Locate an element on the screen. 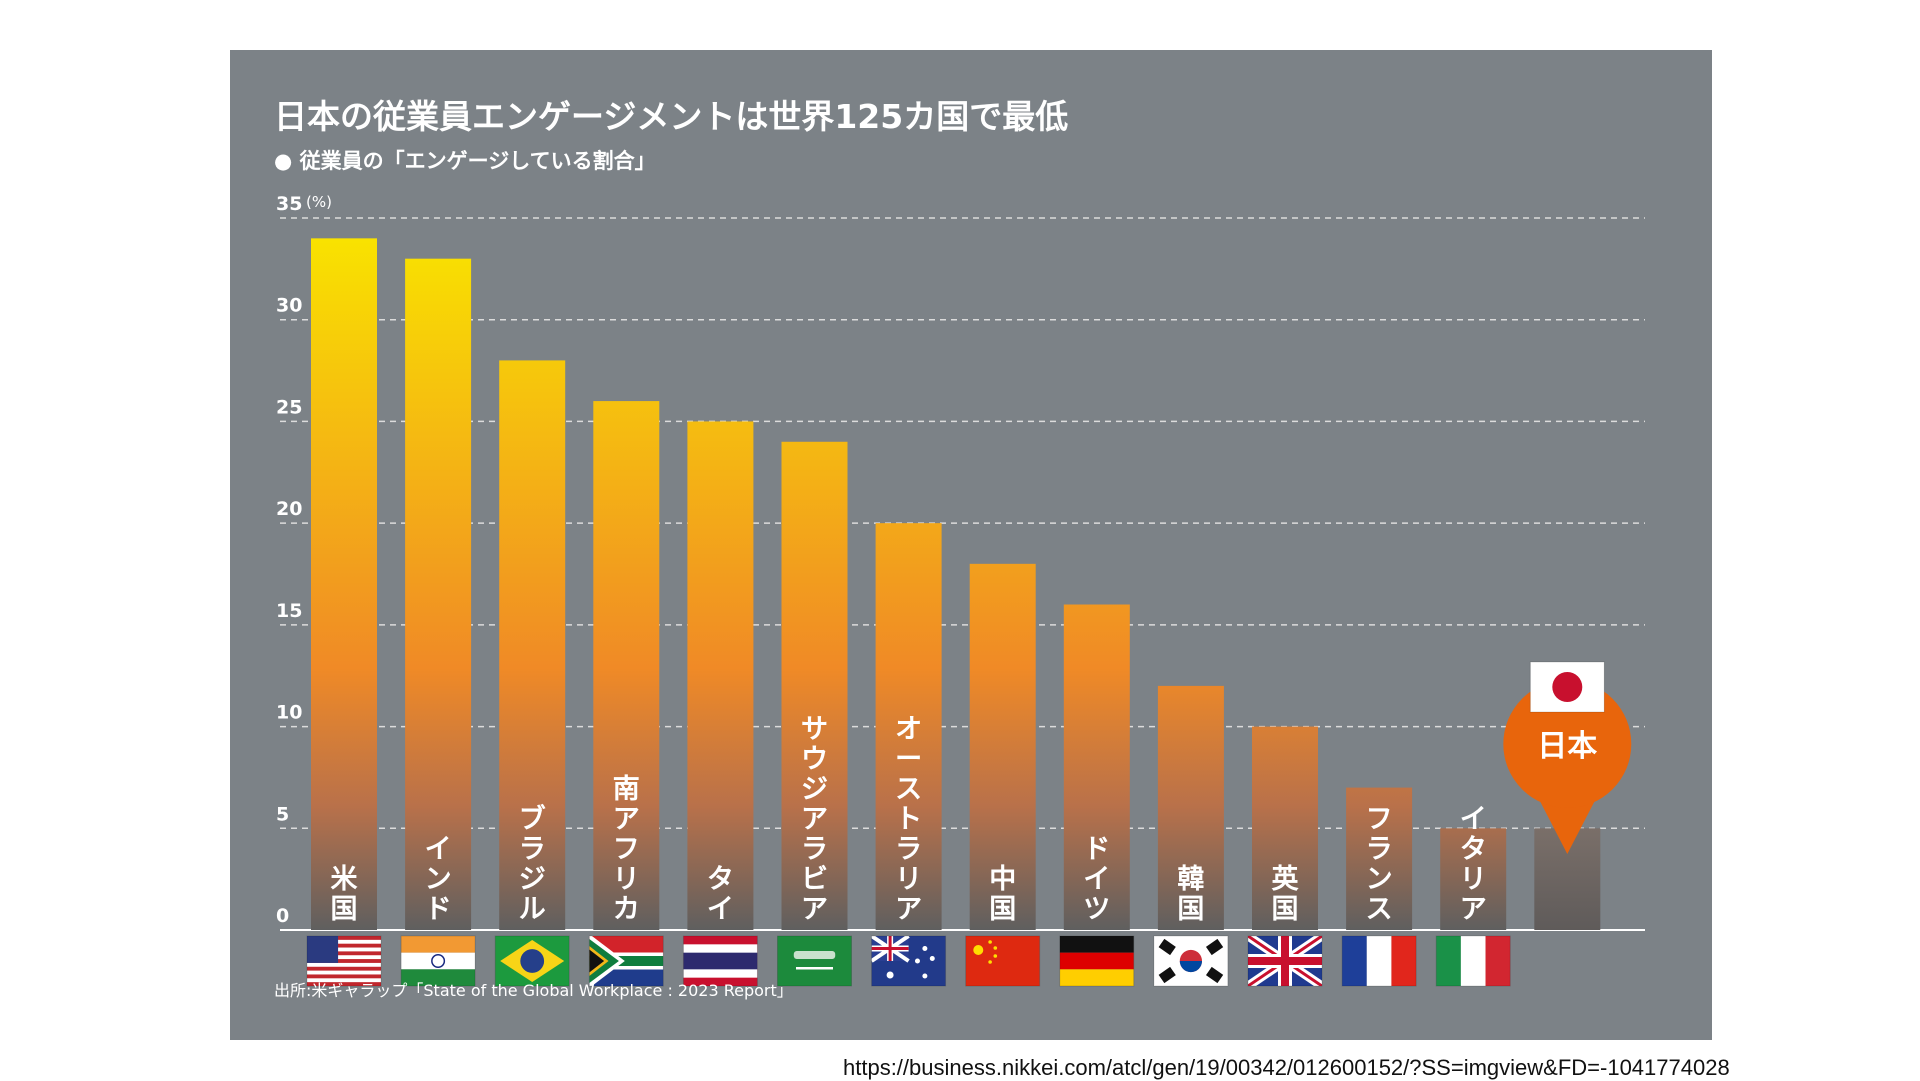 This screenshot has height=1081, width=1920. y-tick-label: 25 is located at coordinates (289, 407).